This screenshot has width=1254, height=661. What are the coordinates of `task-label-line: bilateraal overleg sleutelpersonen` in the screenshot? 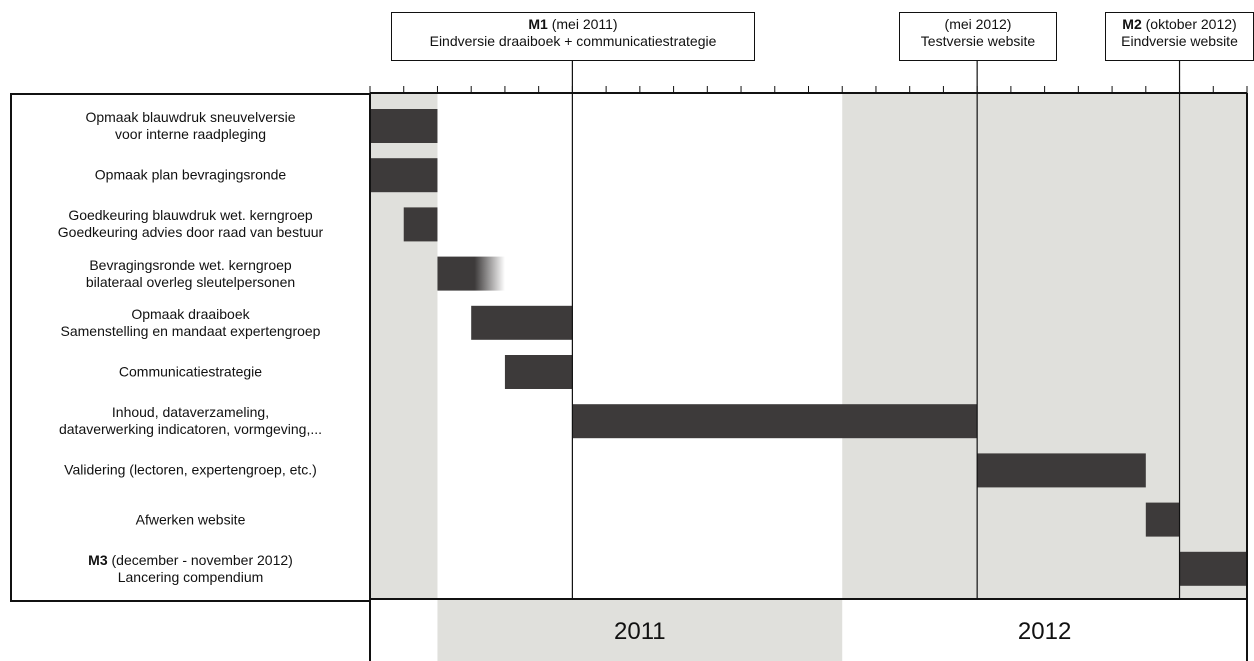 It's located at (190, 281).